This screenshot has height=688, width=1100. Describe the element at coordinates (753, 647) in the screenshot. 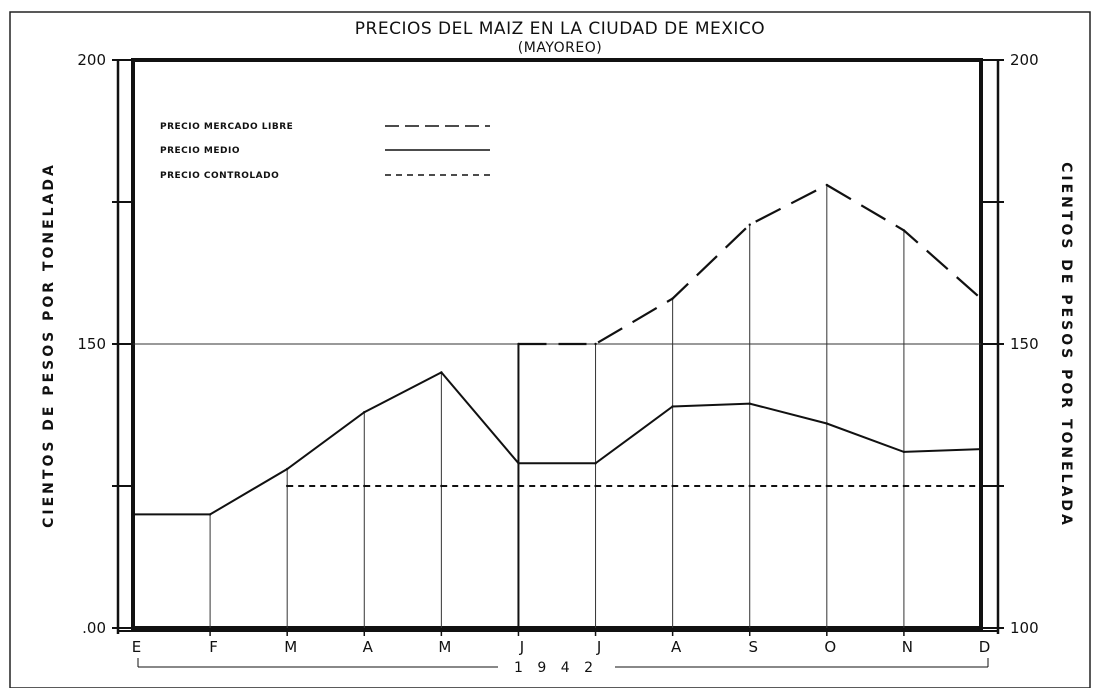

I see `x-tick-label: S` at that location.